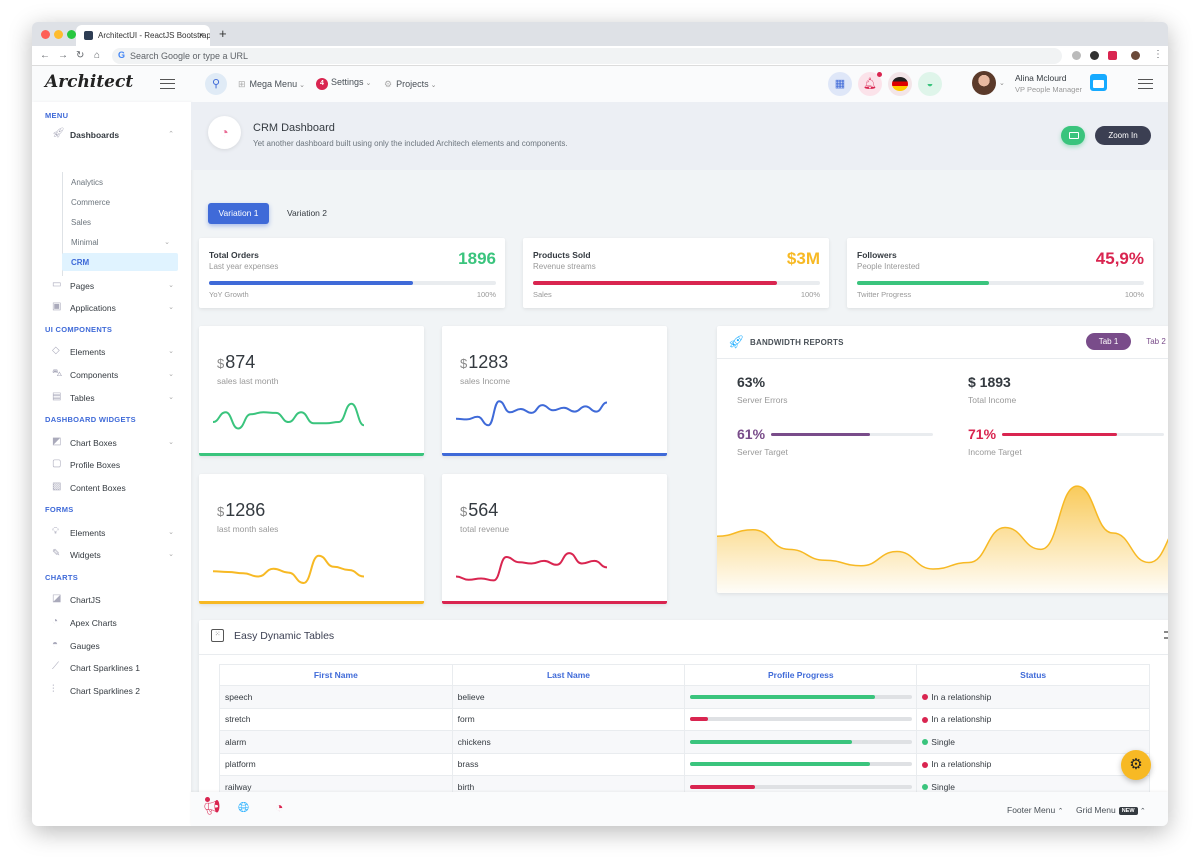 This screenshot has height=868, width=1200. I want to click on user-chevron-icon: ⌄, so click(1002, 83).